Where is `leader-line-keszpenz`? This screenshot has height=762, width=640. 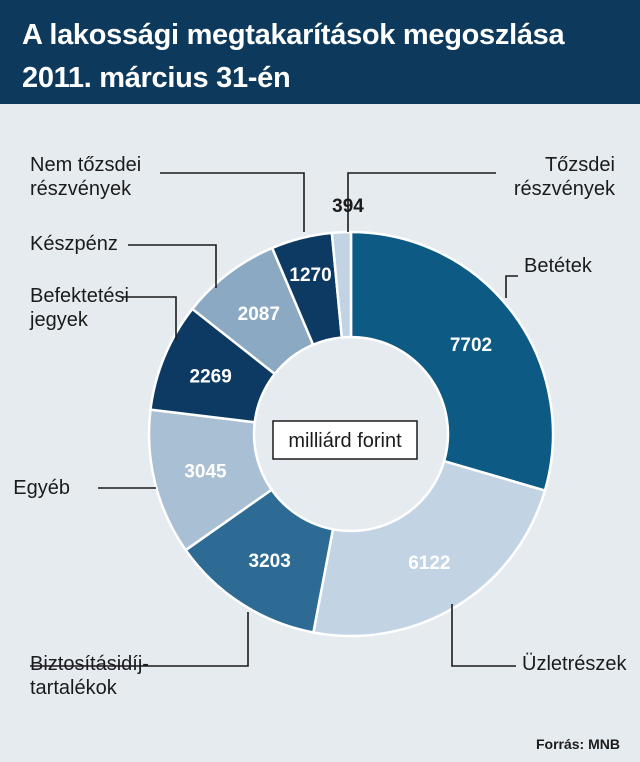 leader-line-keszpenz is located at coordinates (172, 266).